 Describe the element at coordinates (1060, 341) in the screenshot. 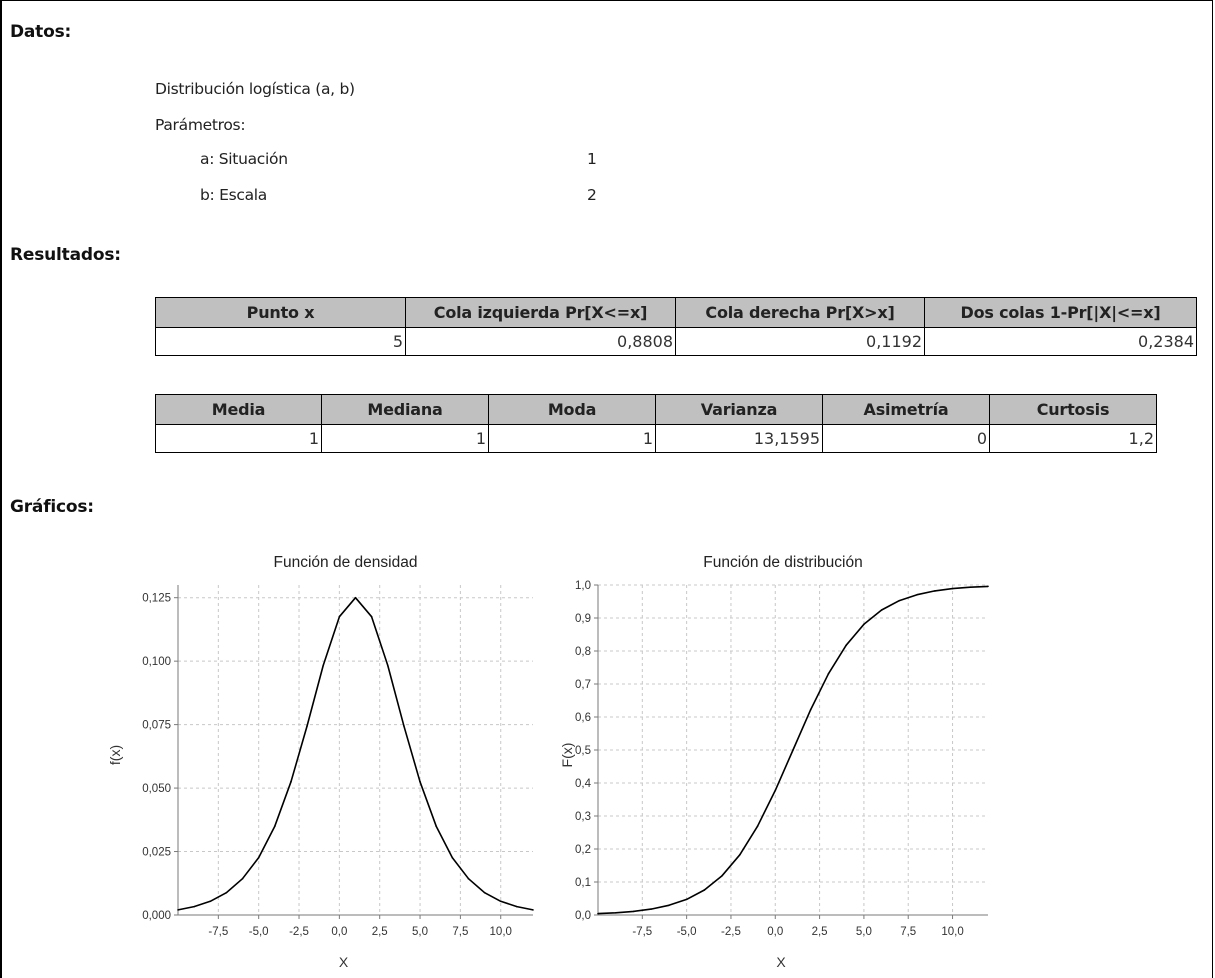

I see `table-cell: 0,2384` at that location.